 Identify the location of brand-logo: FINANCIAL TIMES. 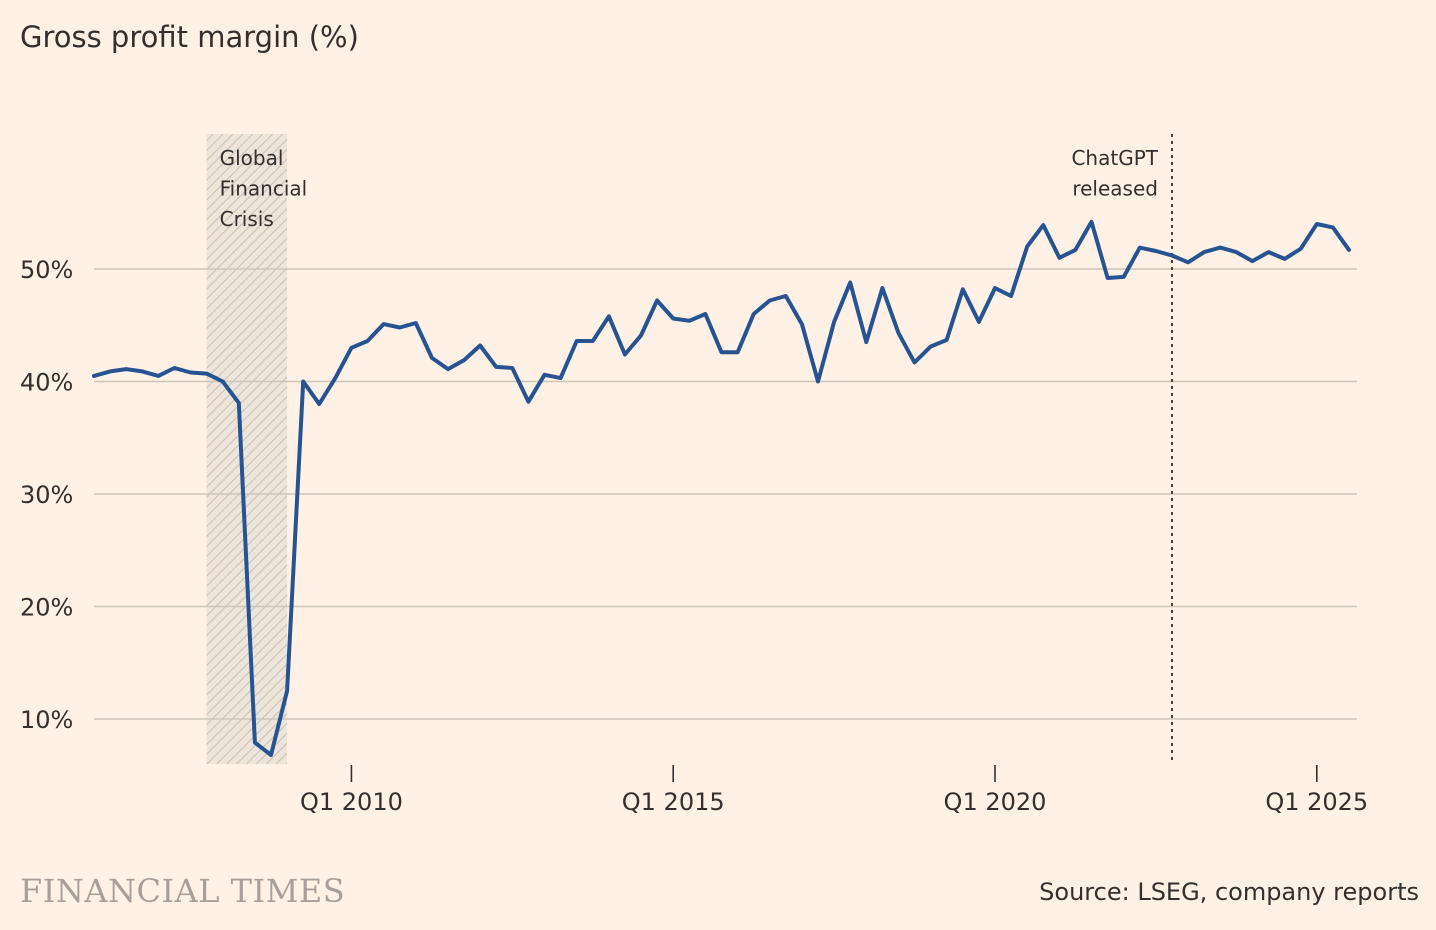
(183, 891).